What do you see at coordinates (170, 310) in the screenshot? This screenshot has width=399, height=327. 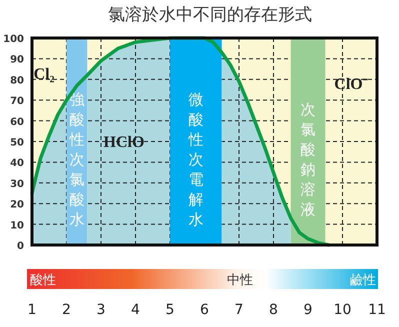 I see `x-tick-label: 5` at bounding box center [170, 310].